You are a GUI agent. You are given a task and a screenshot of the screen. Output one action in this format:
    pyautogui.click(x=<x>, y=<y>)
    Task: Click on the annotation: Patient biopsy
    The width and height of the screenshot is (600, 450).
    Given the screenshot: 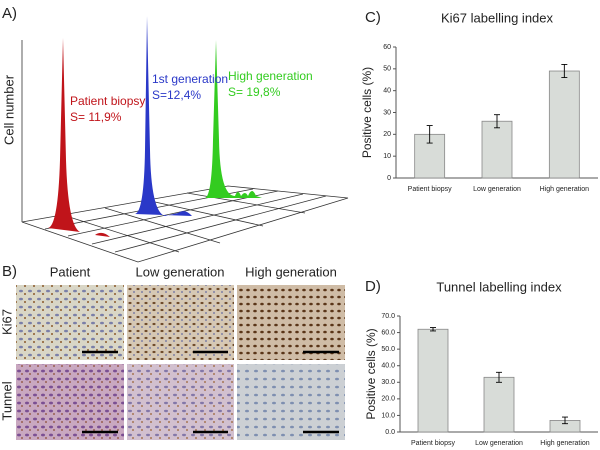 What is the action you would take?
    pyautogui.click(x=107, y=101)
    